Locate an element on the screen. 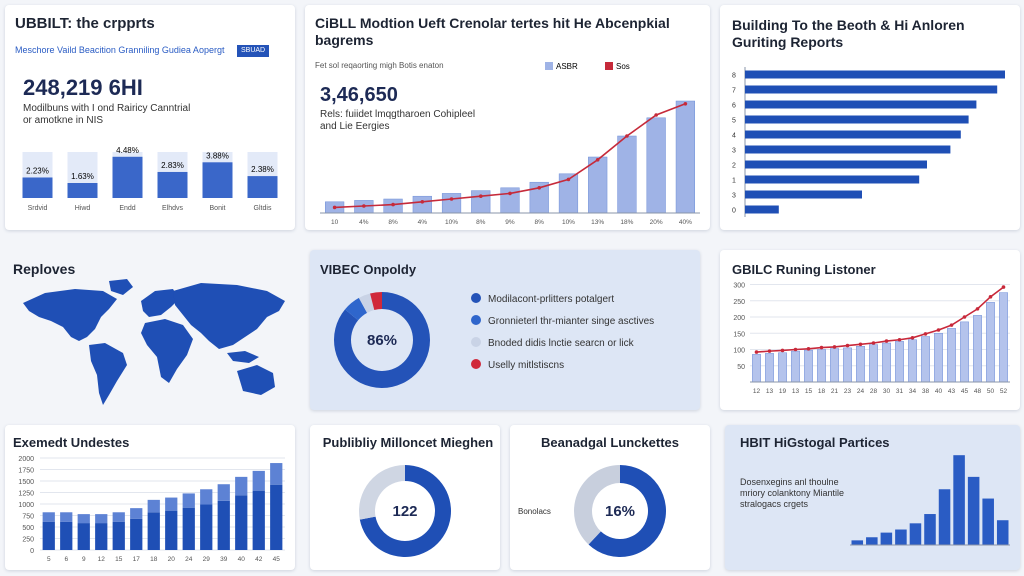 Image resolution: width=1024 pixels, height=576 pixels. x-tick-label: 40% is located at coordinates (685, 222).